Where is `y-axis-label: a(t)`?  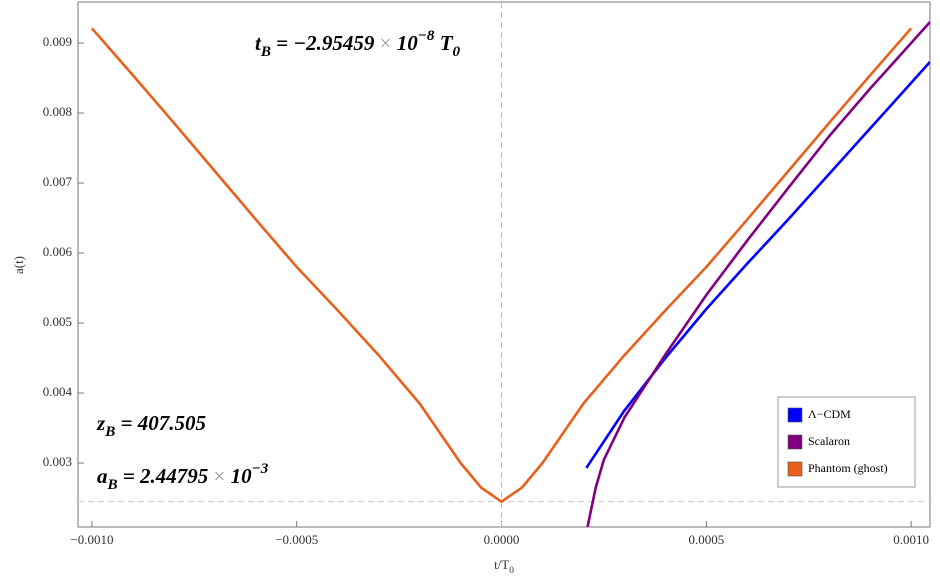 y-axis-label: a(t) is located at coordinates (18, 265).